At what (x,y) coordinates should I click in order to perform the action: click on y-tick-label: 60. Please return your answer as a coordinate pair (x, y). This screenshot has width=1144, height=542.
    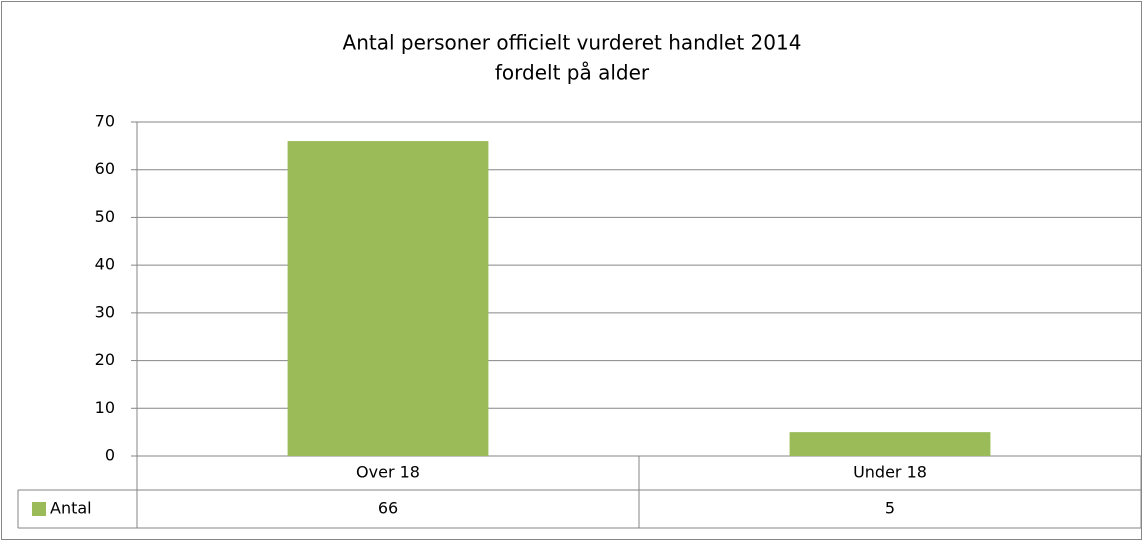
    Looking at the image, I should click on (105, 168).